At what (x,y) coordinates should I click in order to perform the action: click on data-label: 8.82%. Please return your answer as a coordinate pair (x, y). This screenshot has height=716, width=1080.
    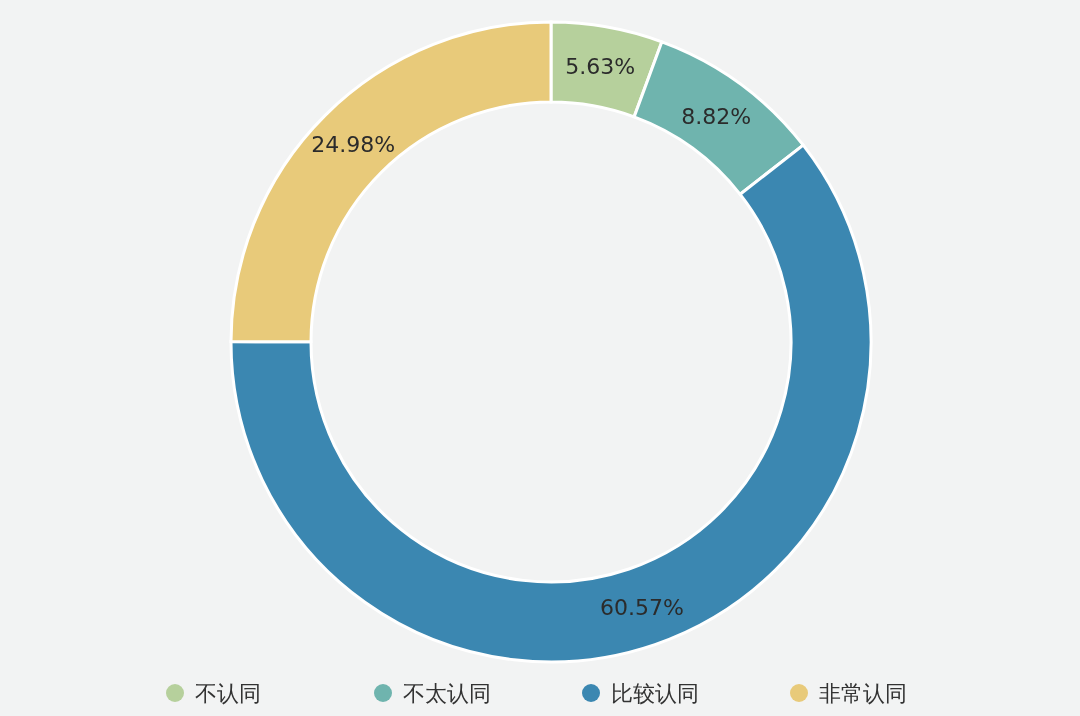
    Looking at the image, I should click on (716, 116).